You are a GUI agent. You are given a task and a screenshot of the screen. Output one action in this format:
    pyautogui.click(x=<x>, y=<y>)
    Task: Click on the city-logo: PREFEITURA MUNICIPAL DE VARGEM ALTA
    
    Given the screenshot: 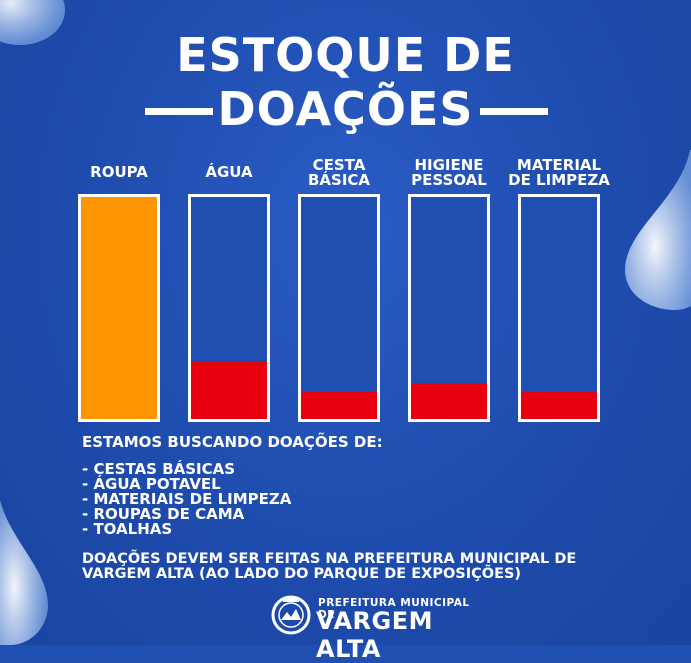 What is the action you would take?
    pyautogui.click(x=370, y=628)
    